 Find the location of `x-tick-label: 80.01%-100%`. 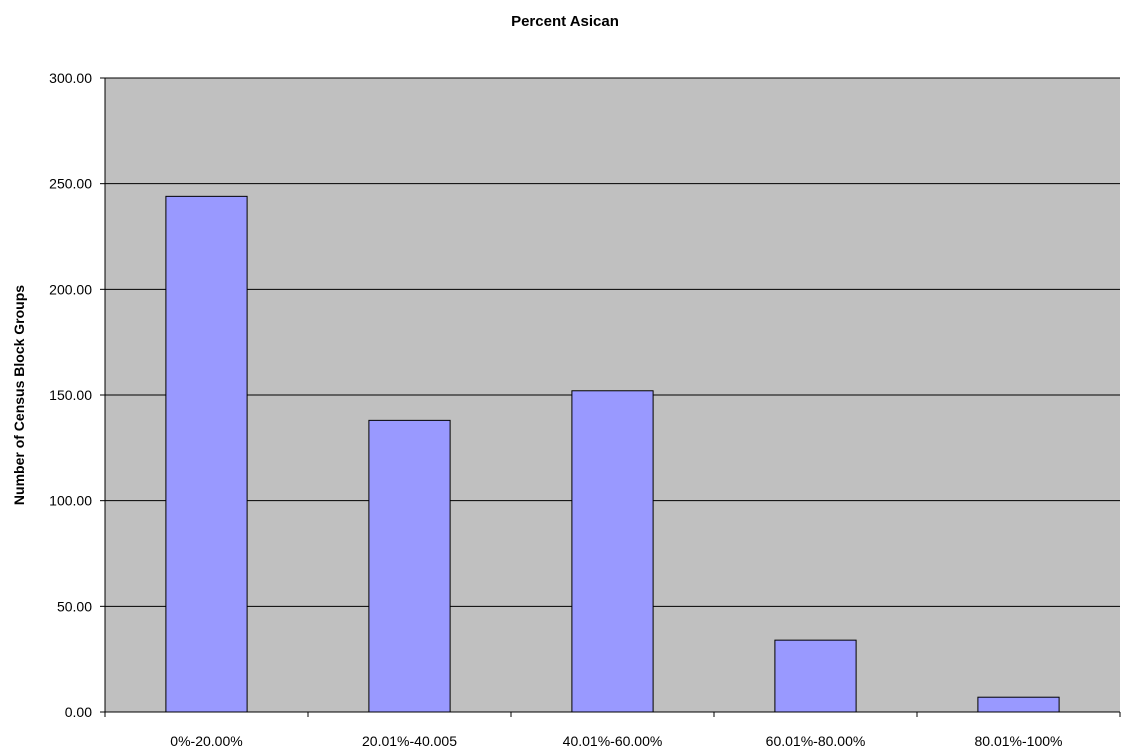

x-tick-label: 80.01%-100% is located at coordinates (1019, 741).